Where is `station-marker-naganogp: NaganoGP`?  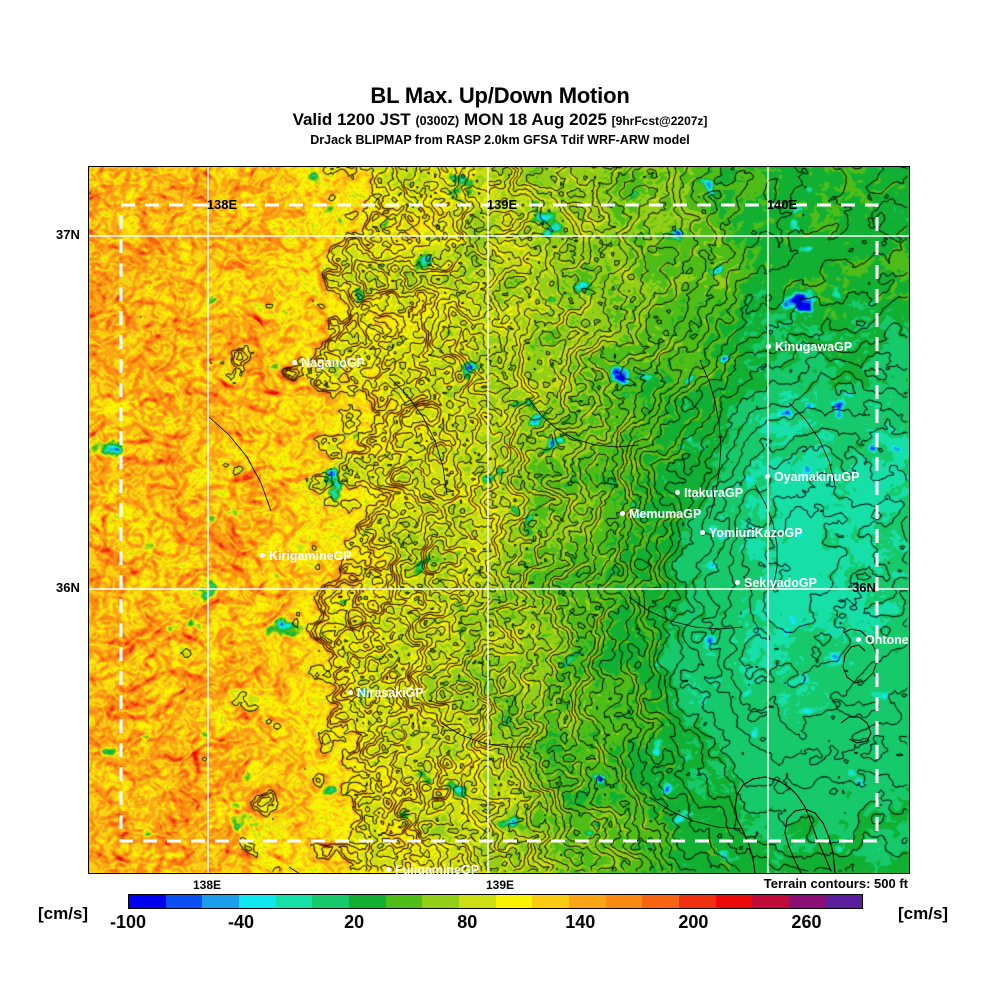
station-marker-naganogp: NaganoGP is located at coordinates (328, 363).